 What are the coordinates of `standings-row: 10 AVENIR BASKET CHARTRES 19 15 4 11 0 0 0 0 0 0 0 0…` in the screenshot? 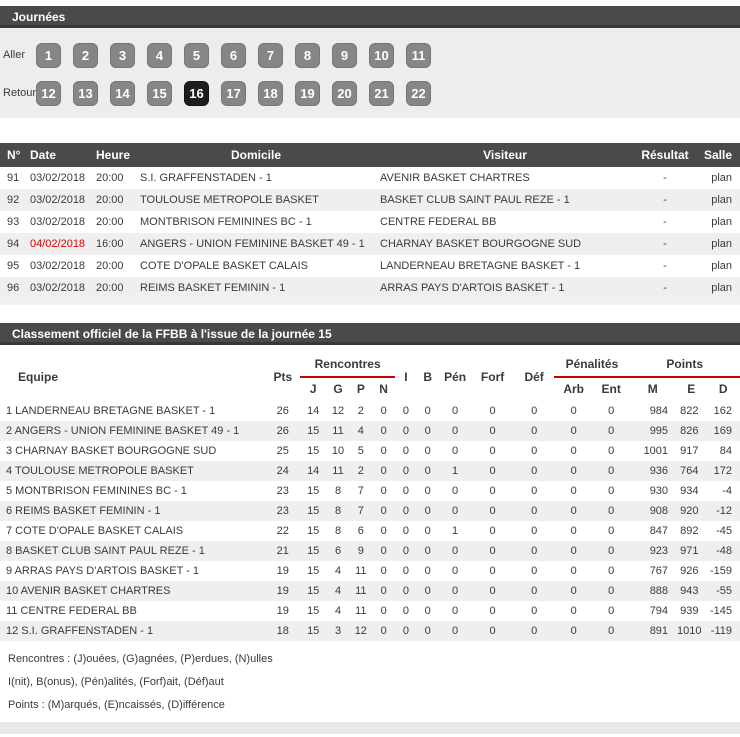 It's located at (370, 591).